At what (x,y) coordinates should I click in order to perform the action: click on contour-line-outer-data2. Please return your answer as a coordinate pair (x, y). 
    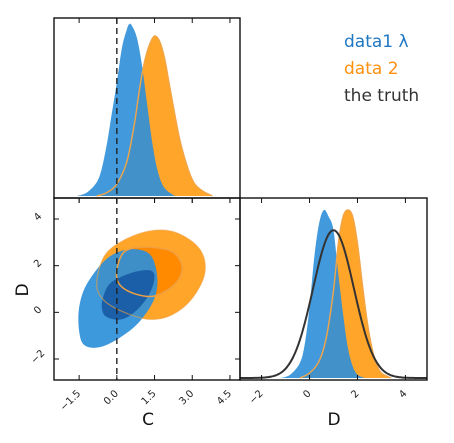
    Looking at the image, I should click on (151, 274).